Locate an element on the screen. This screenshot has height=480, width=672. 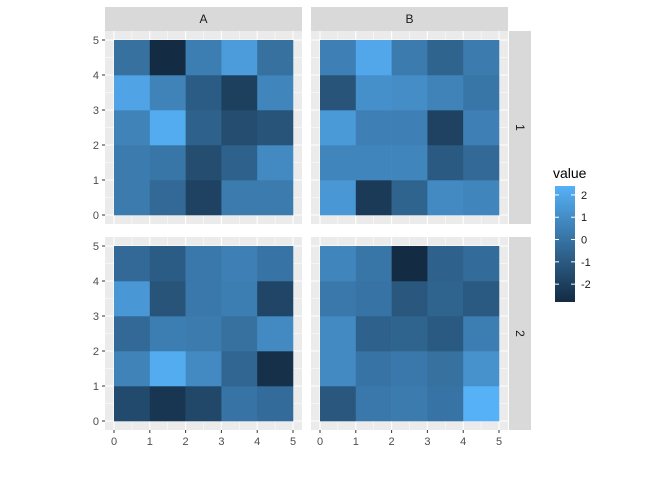
y-tick-label: 2 is located at coordinates (96, 352).